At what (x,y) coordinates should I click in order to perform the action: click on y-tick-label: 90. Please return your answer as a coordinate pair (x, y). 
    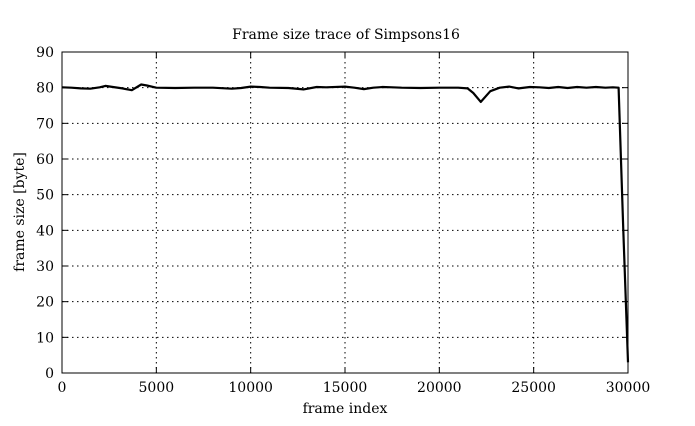
    Looking at the image, I should click on (45, 53).